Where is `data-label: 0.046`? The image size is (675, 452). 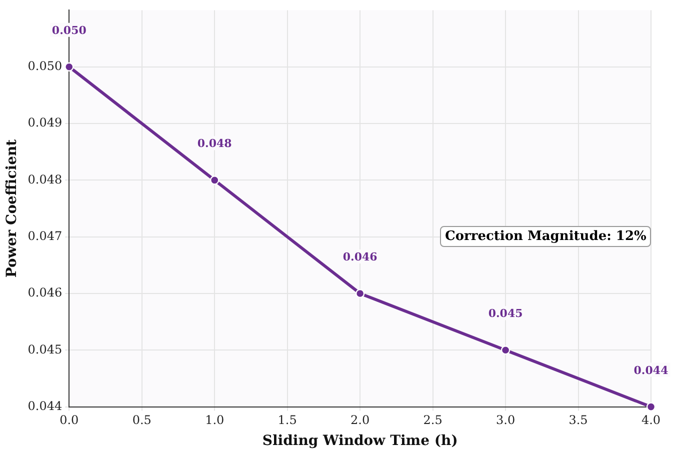 data-label: 0.046 is located at coordinates (360, 257).